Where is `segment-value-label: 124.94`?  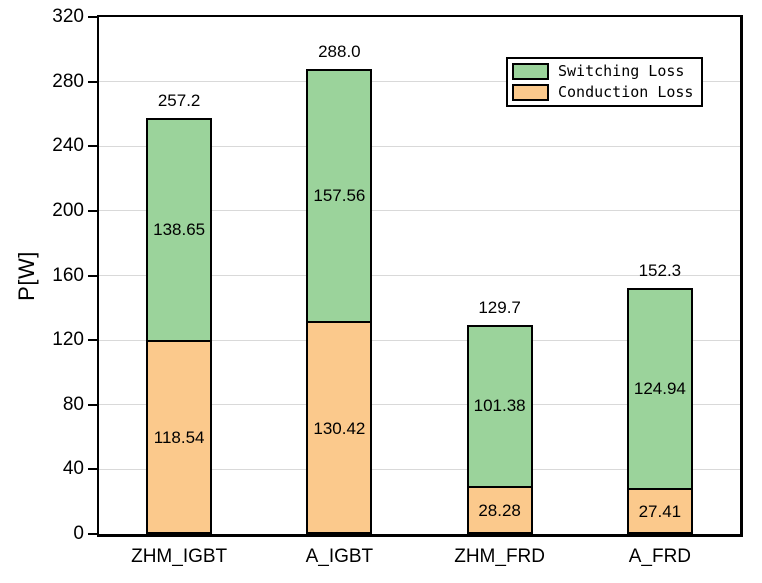 segment-value-label: 124.94 is located at coordinates (659, 388).